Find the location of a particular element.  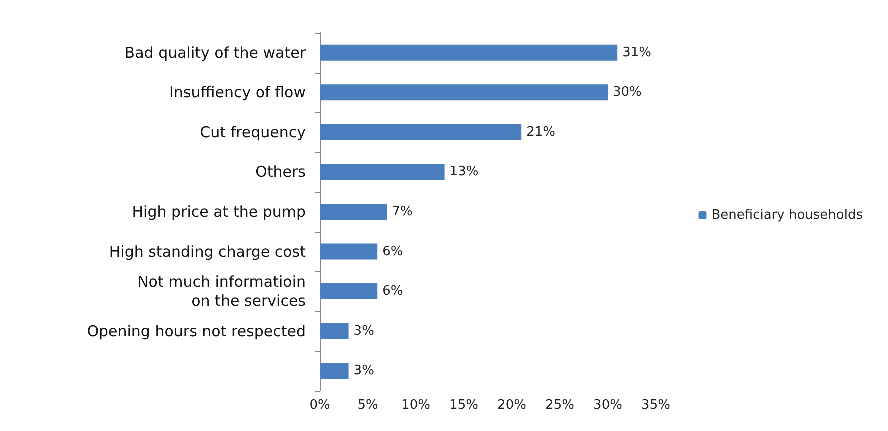

x-tick-label: 30% is located at coordinates (608, 405).